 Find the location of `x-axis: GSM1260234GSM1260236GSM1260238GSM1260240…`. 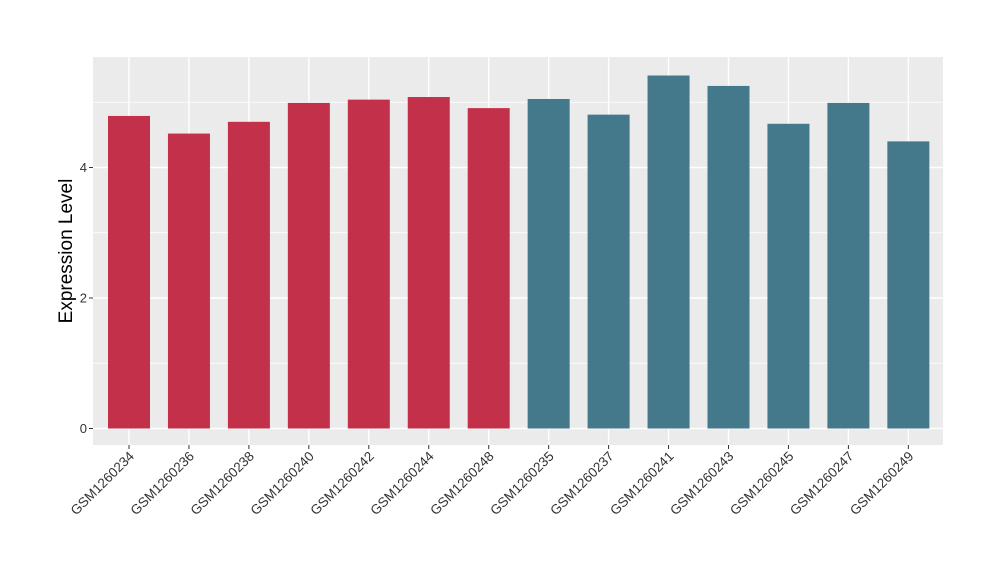

x-axis: GSM1260234GSM1260236GSM1260238GSM1260240… is located at coordinates (492, 482).